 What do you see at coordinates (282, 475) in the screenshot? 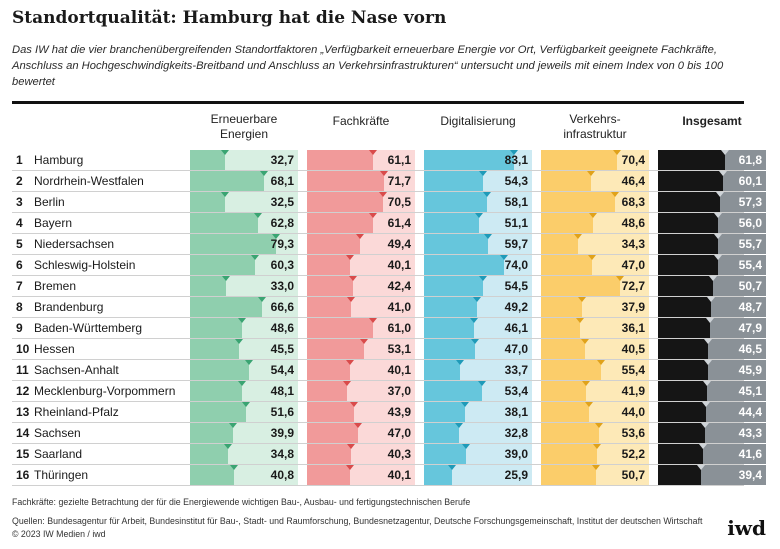
I see `value-label: 40,8` at bounding box center [282, 475].